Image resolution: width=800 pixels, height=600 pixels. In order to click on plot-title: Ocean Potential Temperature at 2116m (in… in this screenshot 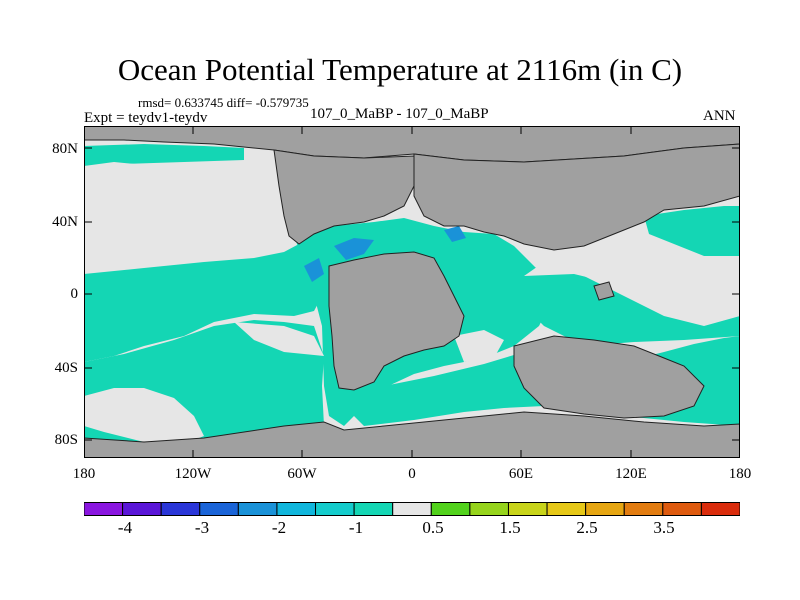, I will do `click(400, 69)`.